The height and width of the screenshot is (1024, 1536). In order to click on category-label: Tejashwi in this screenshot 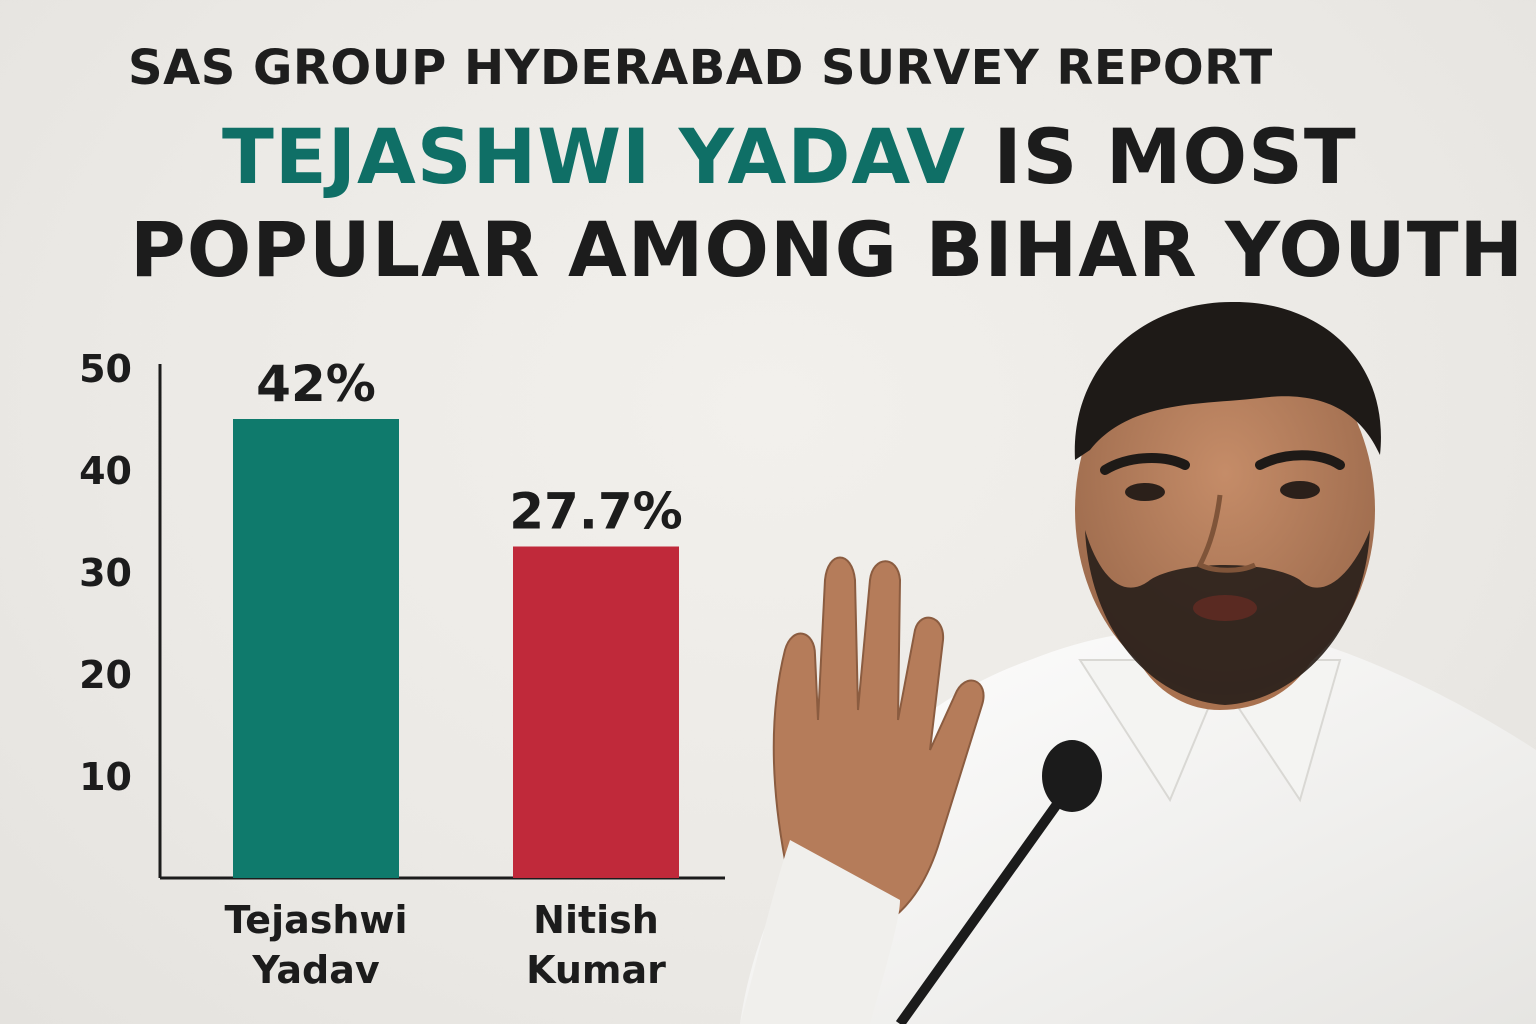, I will do `click(315, 920)`.